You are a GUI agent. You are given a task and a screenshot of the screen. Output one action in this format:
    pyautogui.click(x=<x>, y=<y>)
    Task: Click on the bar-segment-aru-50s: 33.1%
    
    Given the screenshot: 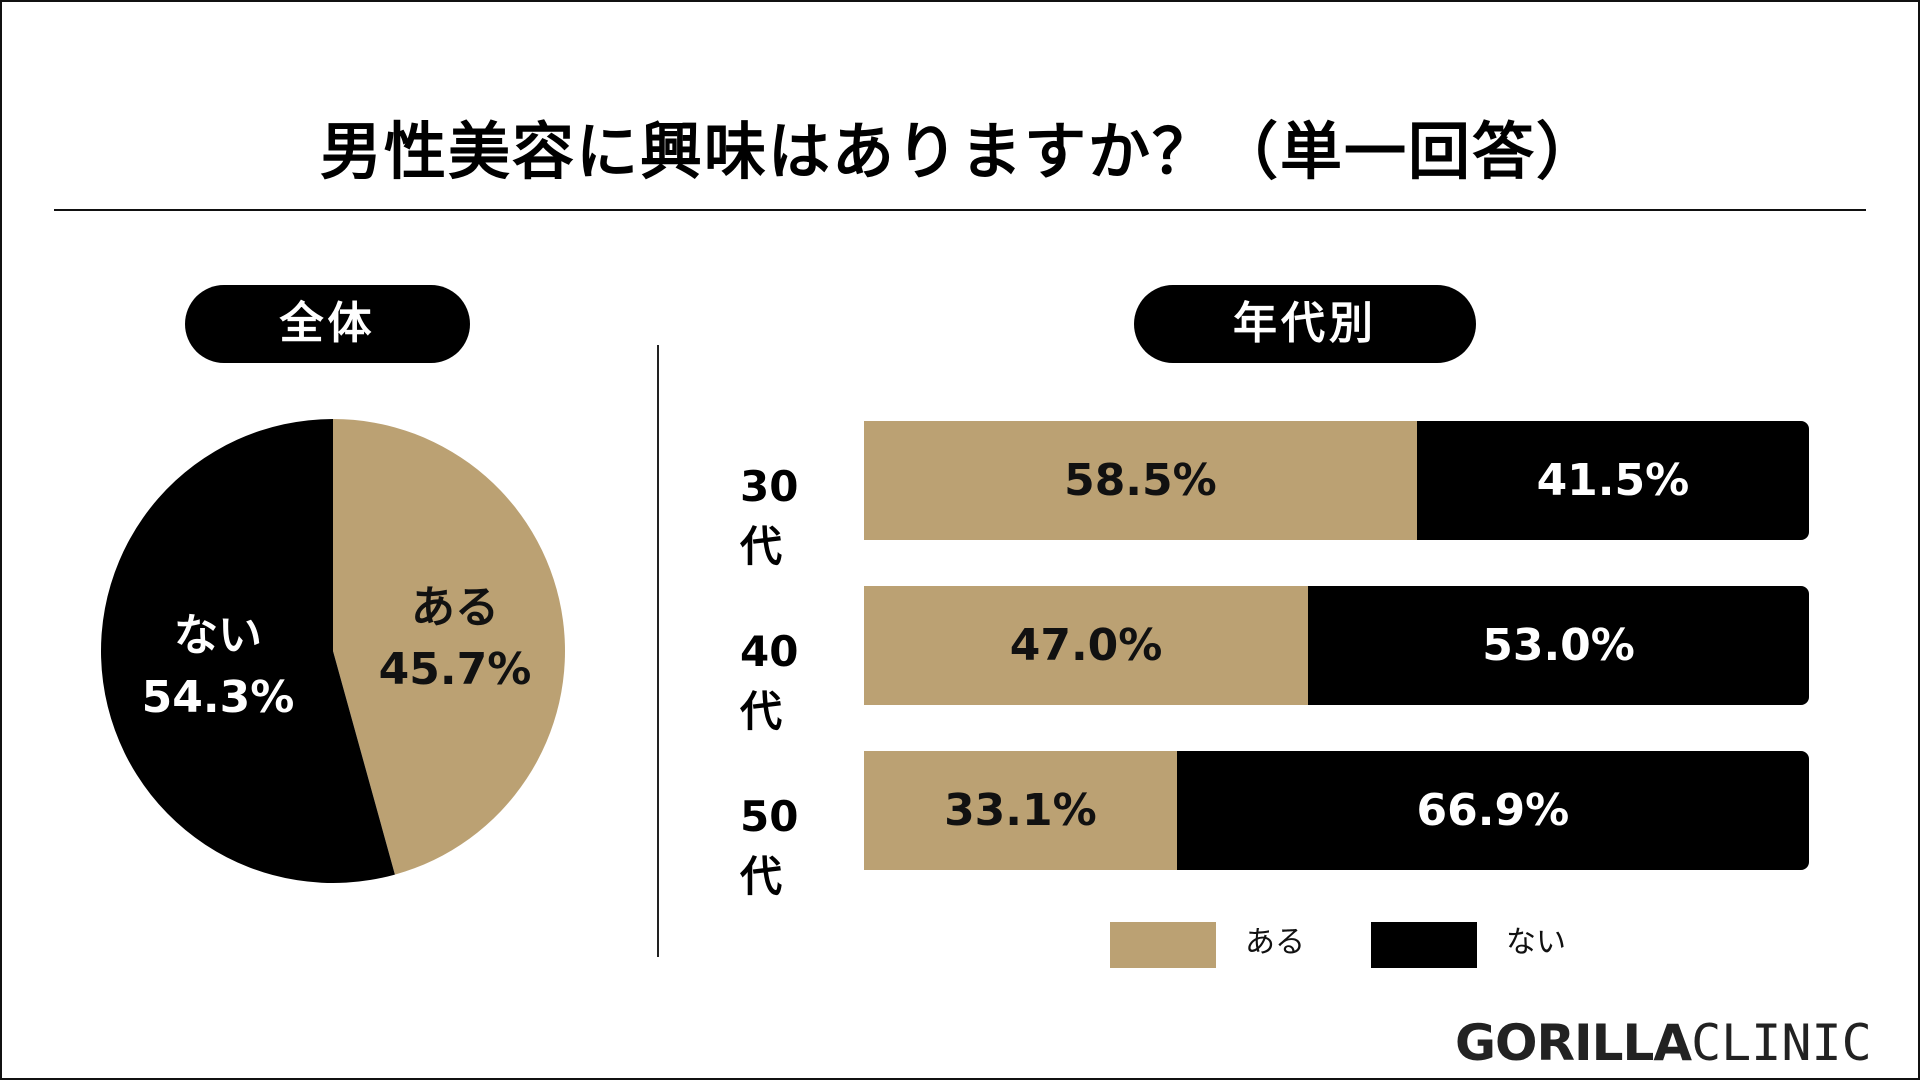 What is the action you would take?
    pyautogui.click(x=1020, y=810)
    